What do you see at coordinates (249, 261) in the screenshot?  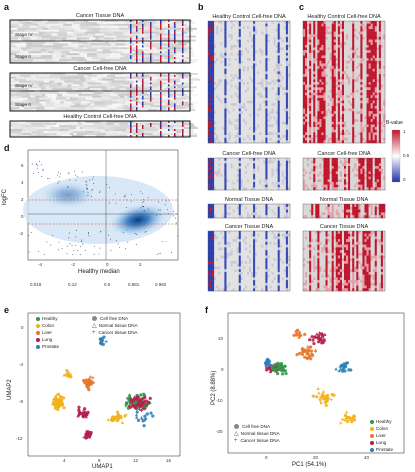 I see `heatmap-border` at bounding box center [249, 261].